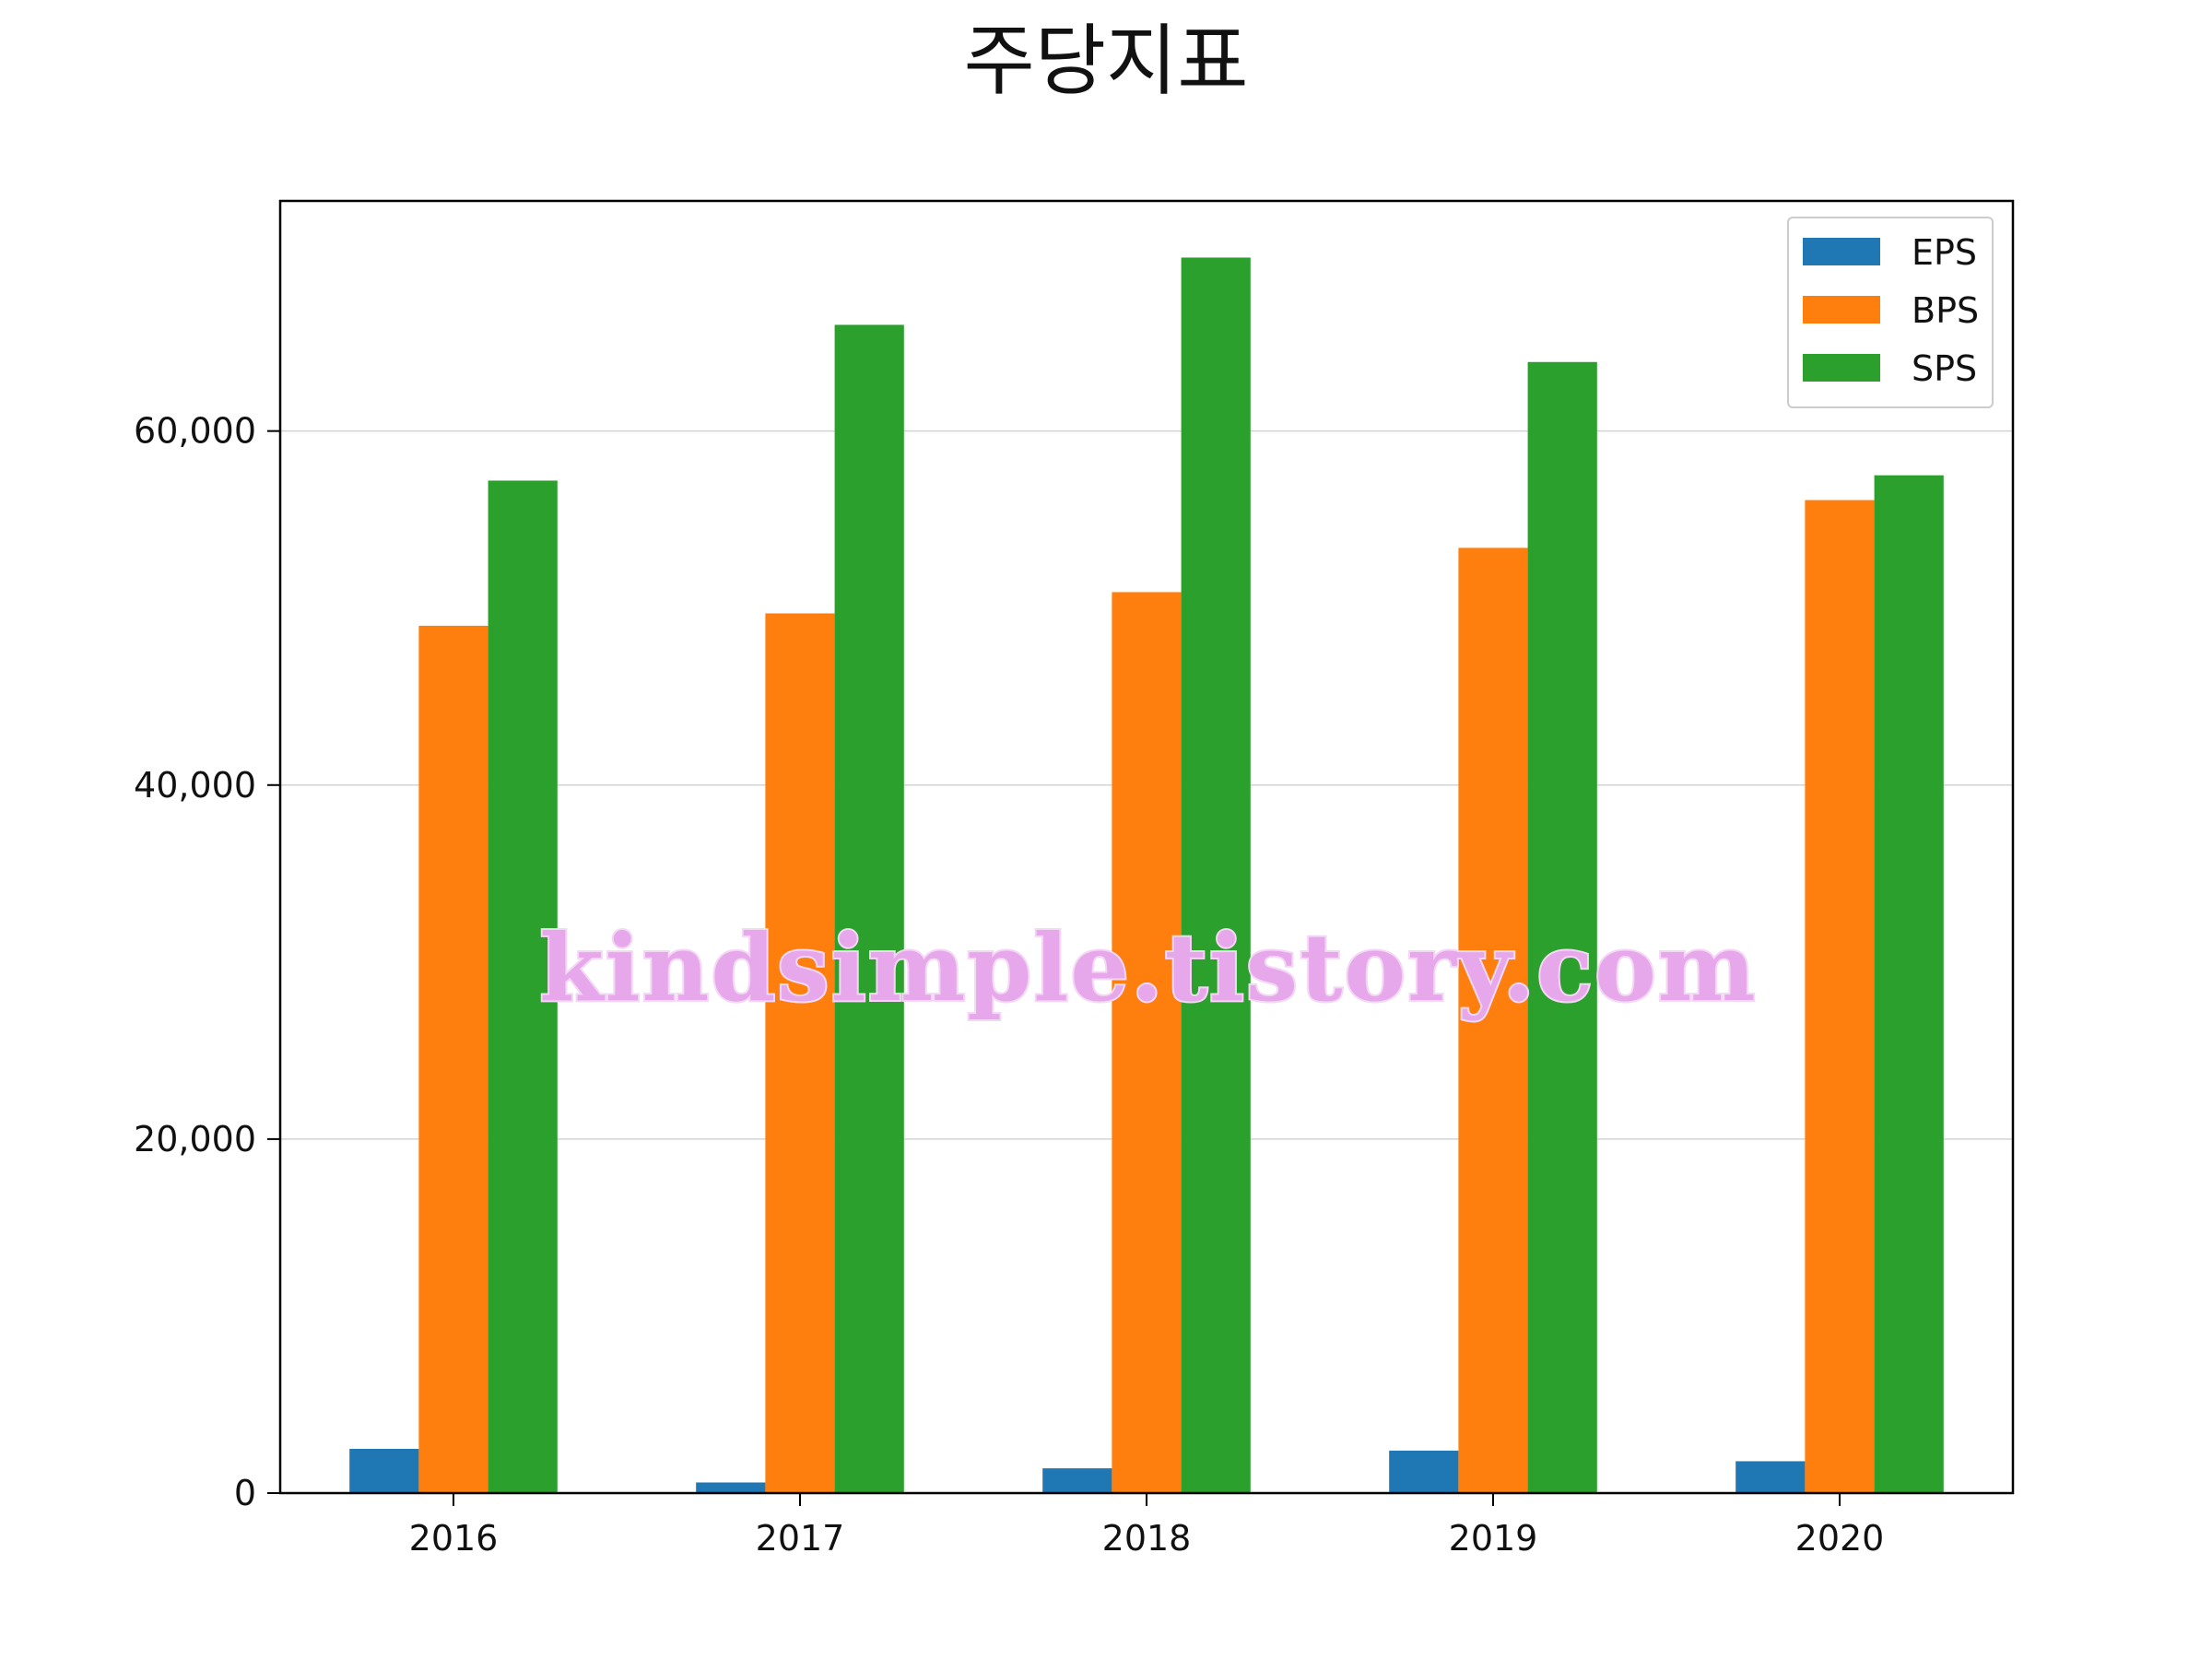 The image size is (2212, 1659). Describe the element at coordinates (1945, 310) in the screenshot. I see `legend-label-bps: BPS` at that location.